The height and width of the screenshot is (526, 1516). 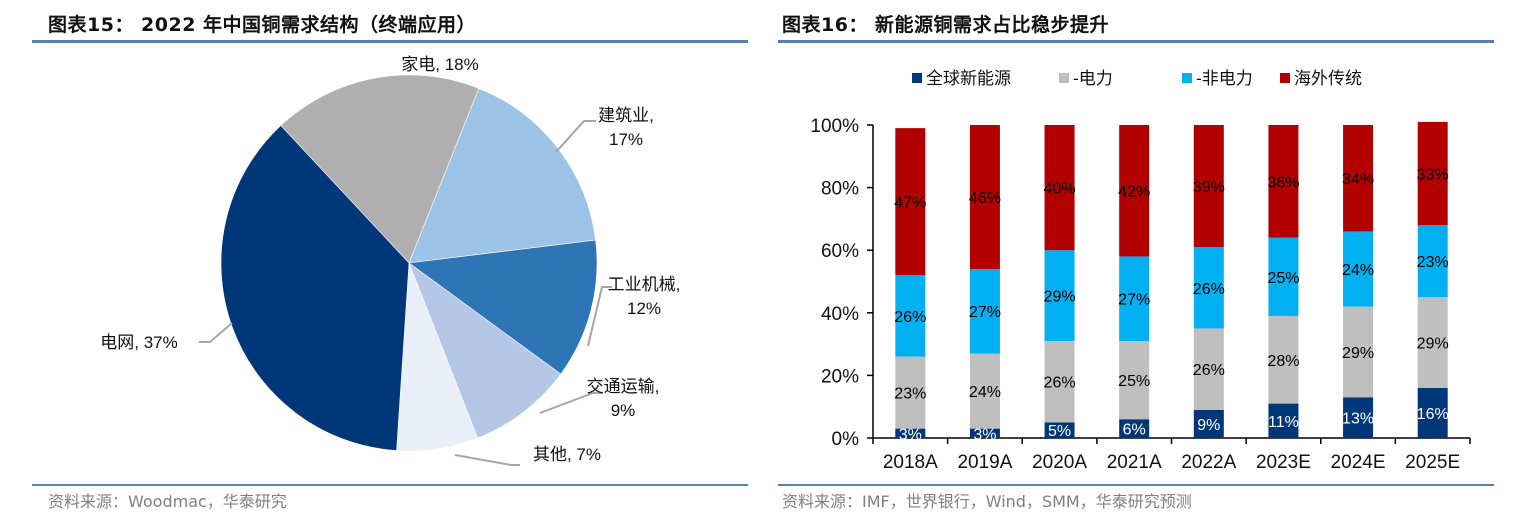 What do you see at coordinates (946, 25) in the screenshot?
I see `bar-chart-title: 图表16： 新能源铜需求占比稳步提升` at bounding box center [946, 25].